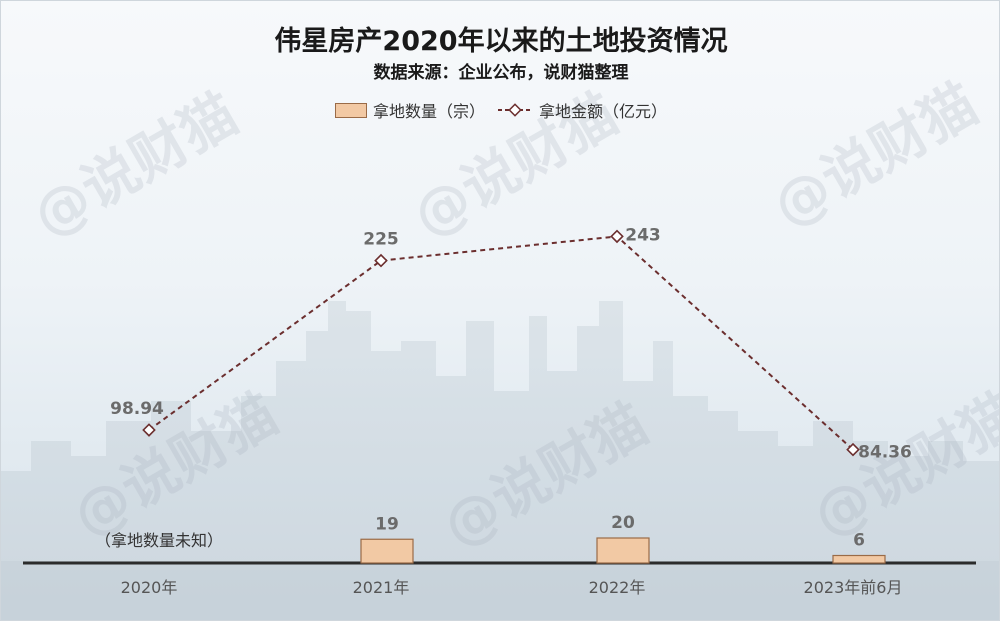 Image resolution: width=1000 pixels, height=621 pixels. What do you see at coordinates (381, 240) in the screenshot?
I see `line-data-label: 225` at bounding box center [381, 240].